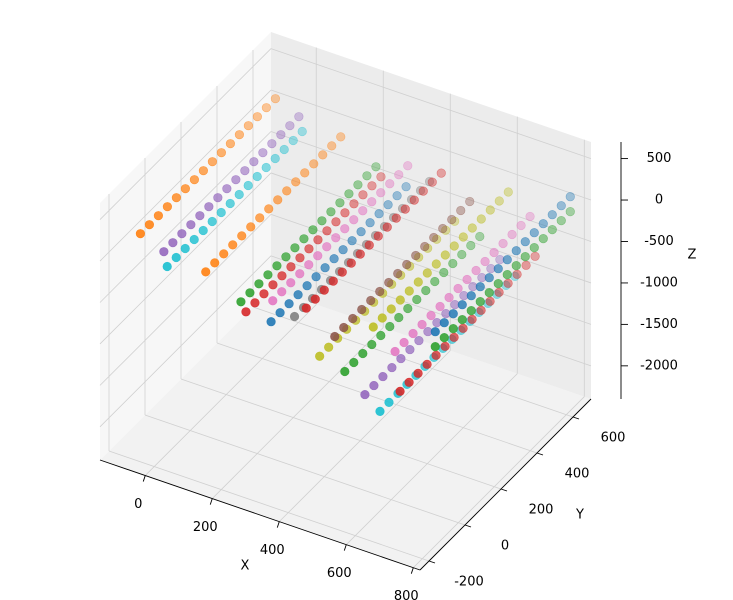 The height and width of the screenshot is (600, 733). What do you see at coordinates (659, 158) in the screenshot?
I see `z-tick-label: 500` at bounding box center [659, 158].